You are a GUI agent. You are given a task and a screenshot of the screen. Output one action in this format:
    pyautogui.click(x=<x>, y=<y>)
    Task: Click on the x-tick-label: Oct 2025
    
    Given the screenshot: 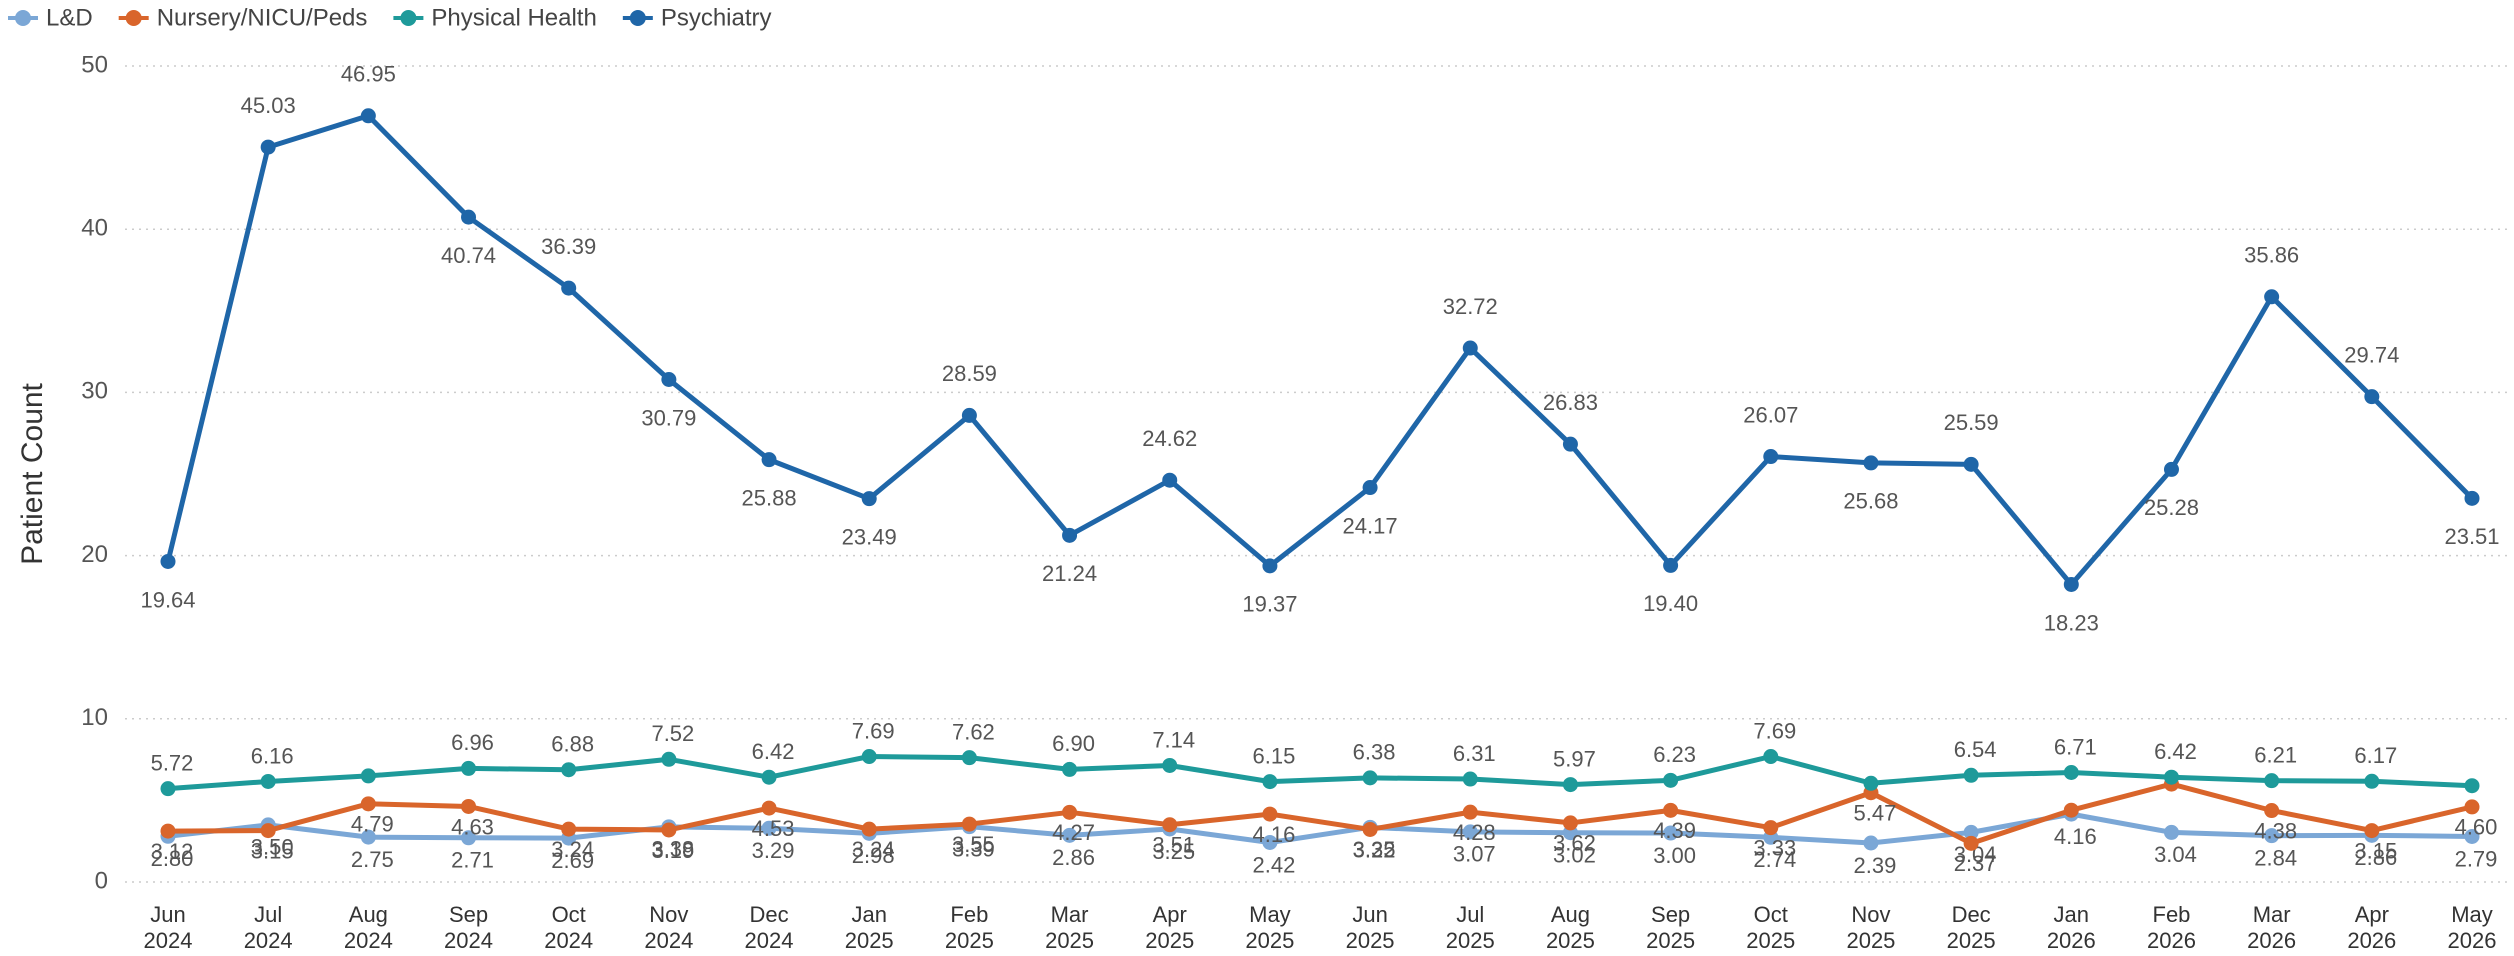 What is the action you would take?
    pyautogui.click(x=1771, y=927)
    